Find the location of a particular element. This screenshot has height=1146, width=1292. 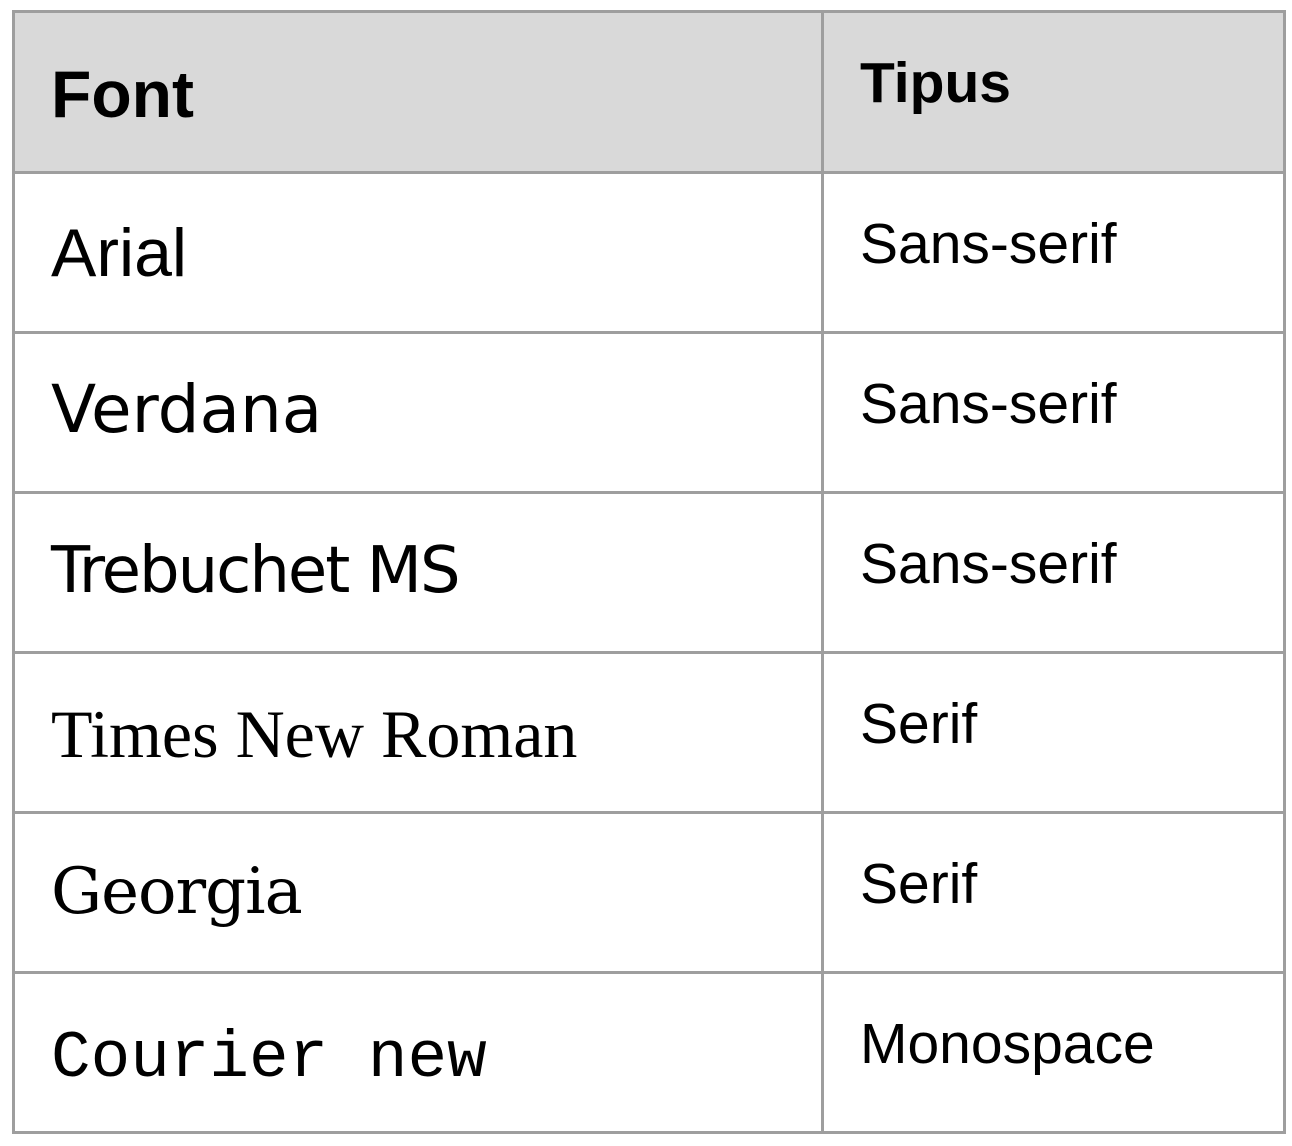

font-name-cell: Verdana is located at coordinates (418, 412).